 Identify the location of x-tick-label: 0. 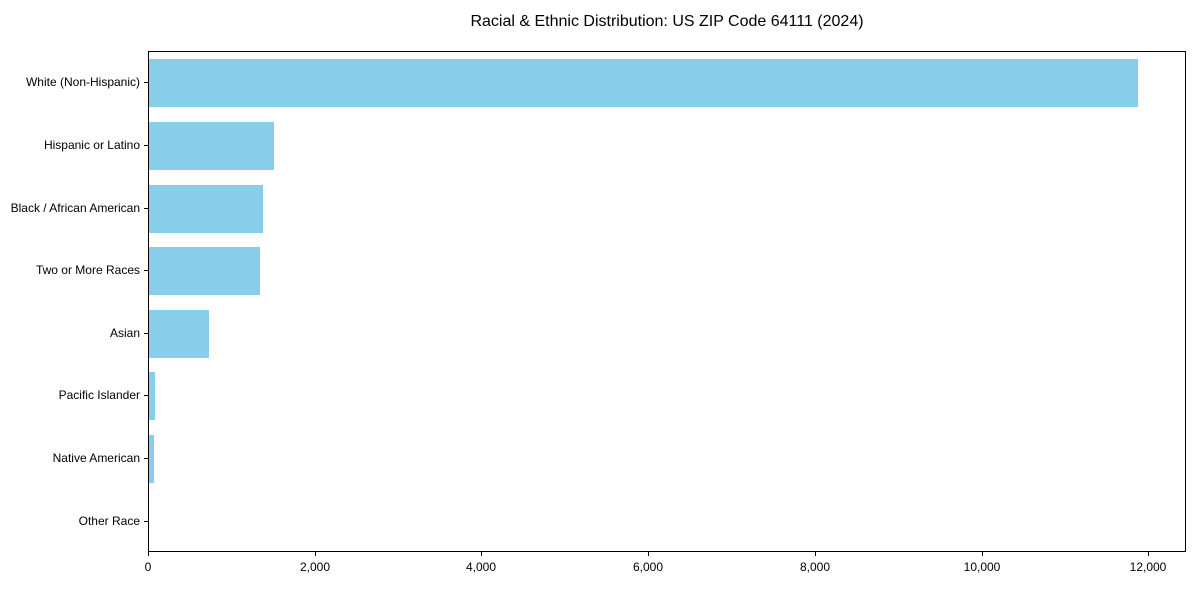
(148, 567).